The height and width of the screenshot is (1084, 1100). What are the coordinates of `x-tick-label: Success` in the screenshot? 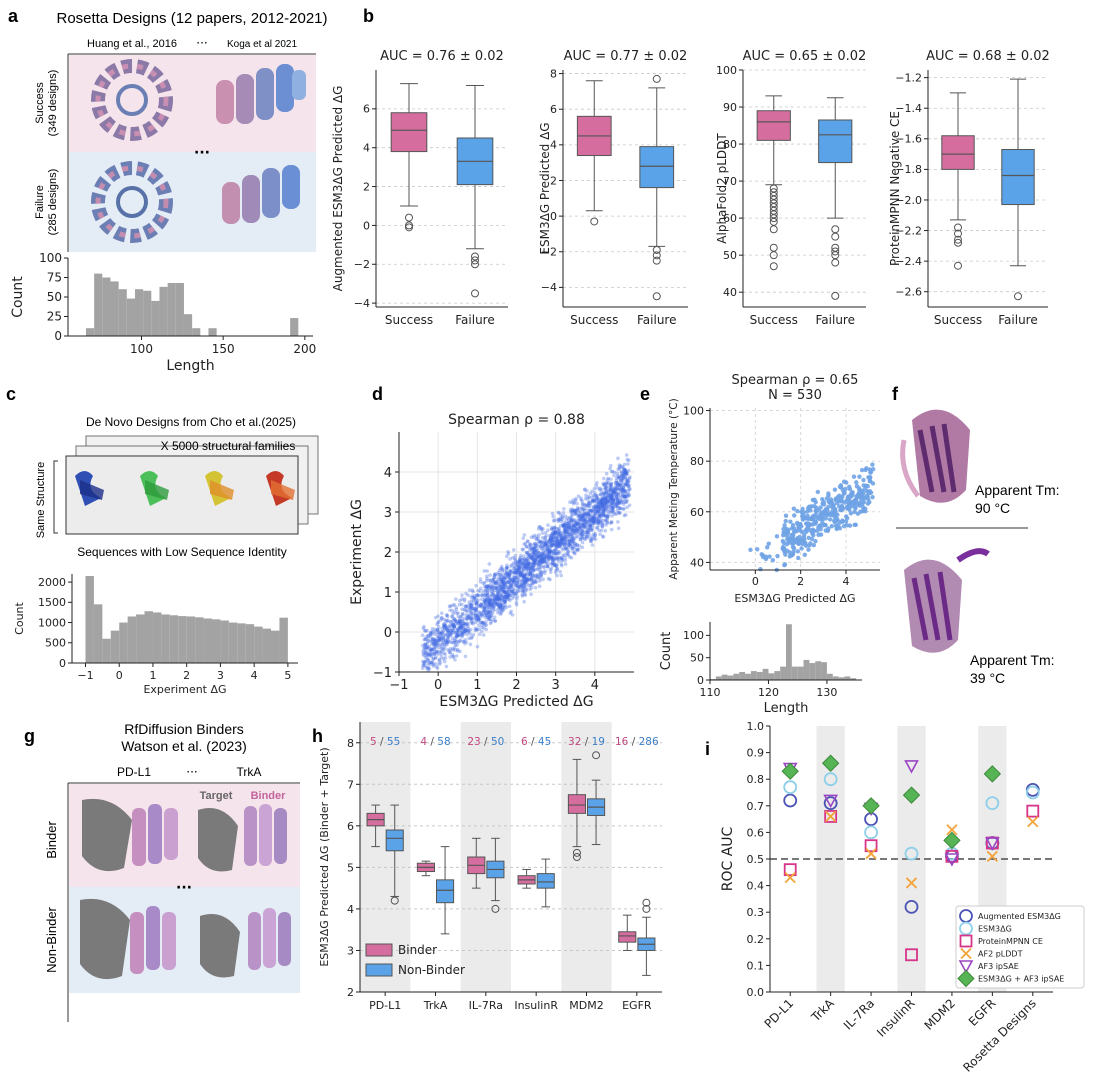 It's located at (409, 320).